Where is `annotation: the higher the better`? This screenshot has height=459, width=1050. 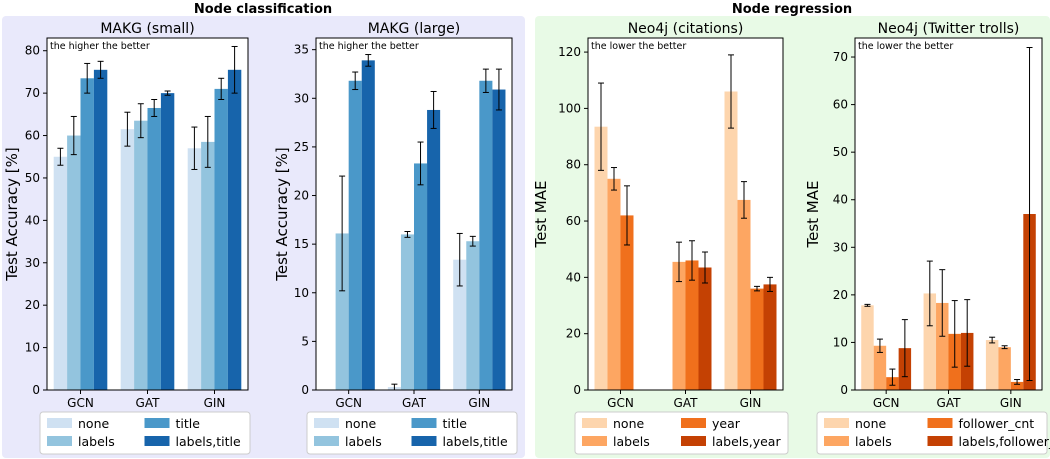
annotation: the higher the better is located at coordinates (100, 46).